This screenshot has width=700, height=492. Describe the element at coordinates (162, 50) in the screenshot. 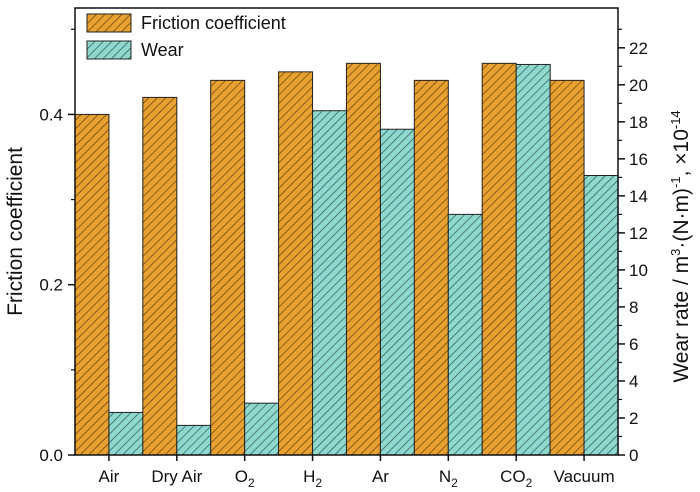

I see `legend-label-wear: Wear` at that location.